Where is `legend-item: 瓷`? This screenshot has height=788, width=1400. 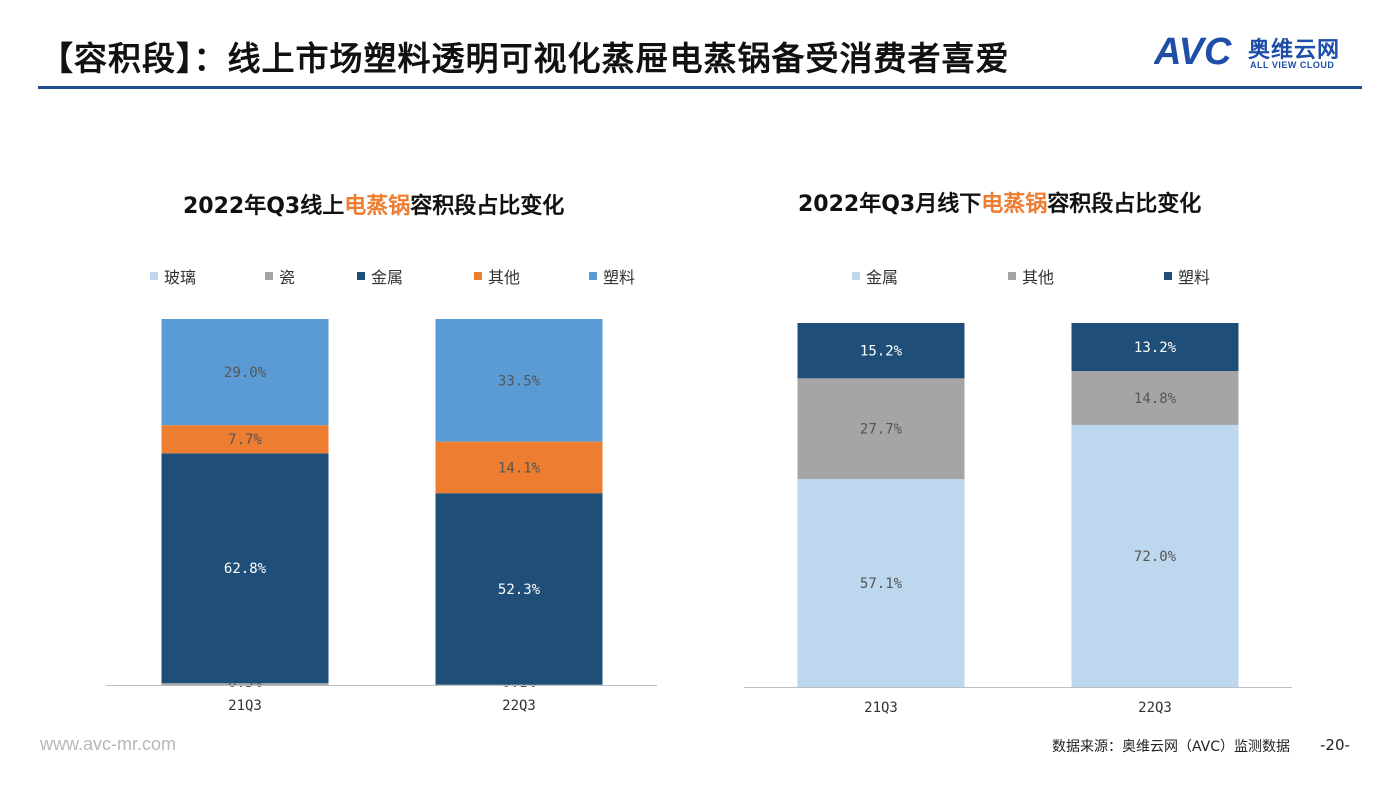
legend-item: 瓷 is located at coordinates (280, 276).